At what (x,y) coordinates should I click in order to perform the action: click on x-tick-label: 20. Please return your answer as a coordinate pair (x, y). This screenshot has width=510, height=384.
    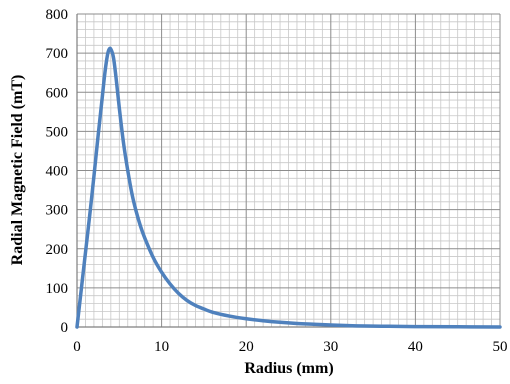
    Looking at the image, I should click on (246, 347).